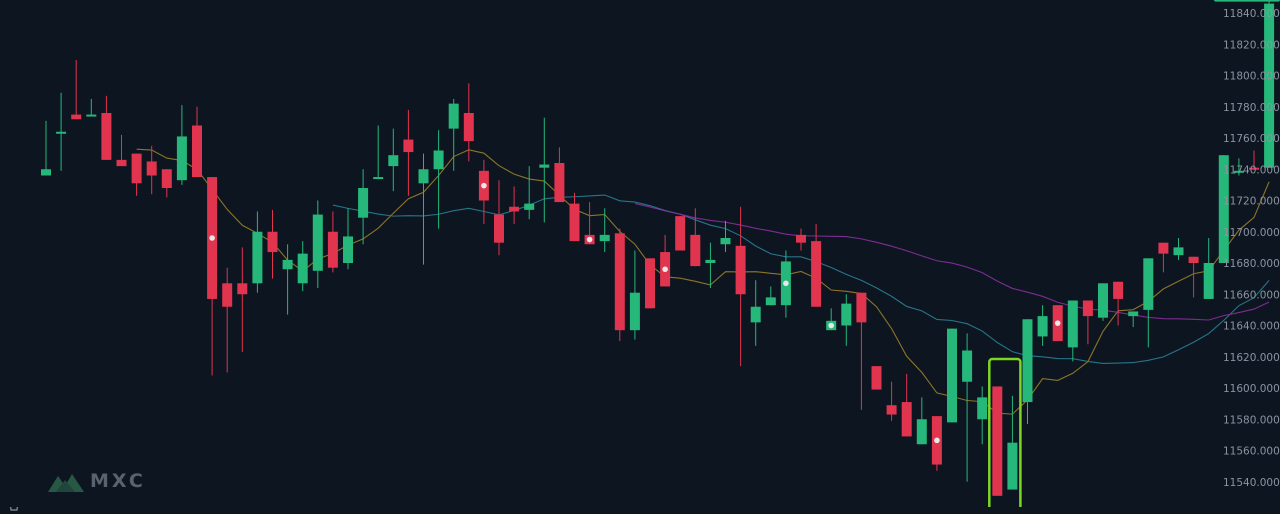  What do you see at coordinates (1251, 389) in the screenshot?
I see `price-tick-label: 11600.0000` at bounding box center [1251, 389].